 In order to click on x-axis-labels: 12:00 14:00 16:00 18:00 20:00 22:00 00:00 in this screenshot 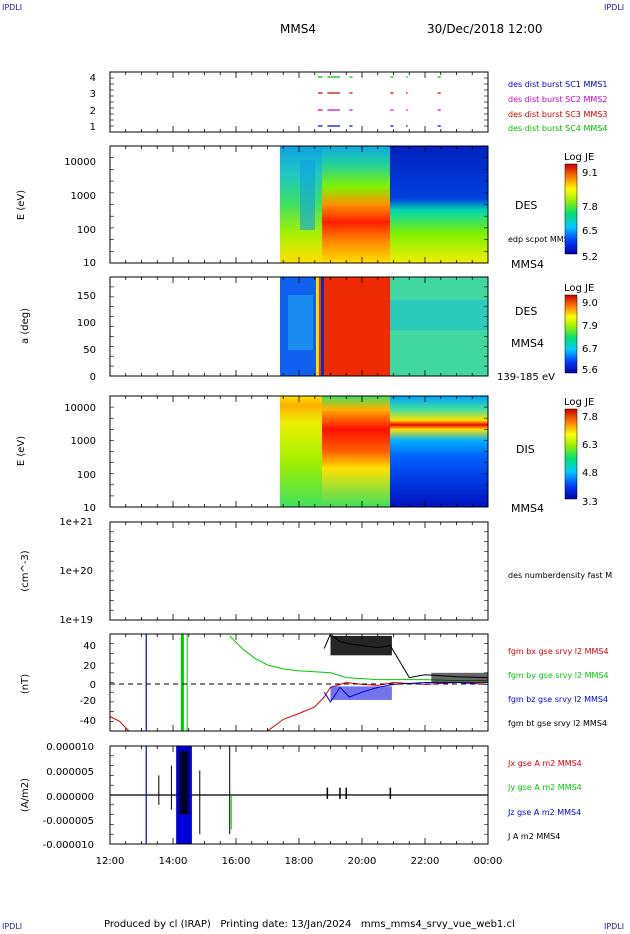, I will do `click(299, 861)`.